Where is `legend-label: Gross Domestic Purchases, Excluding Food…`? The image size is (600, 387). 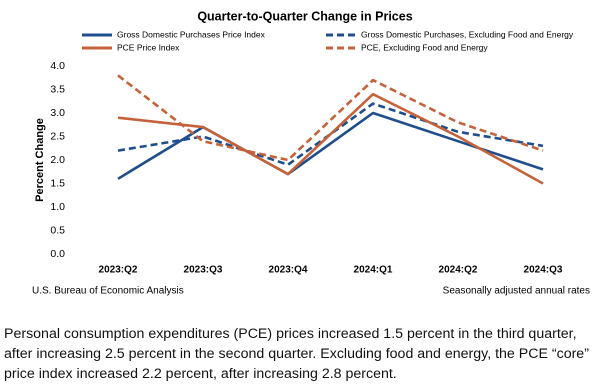 legend-label: Gross Domestic Purchases, Excluding Food… is located at coordinates (467, 34).